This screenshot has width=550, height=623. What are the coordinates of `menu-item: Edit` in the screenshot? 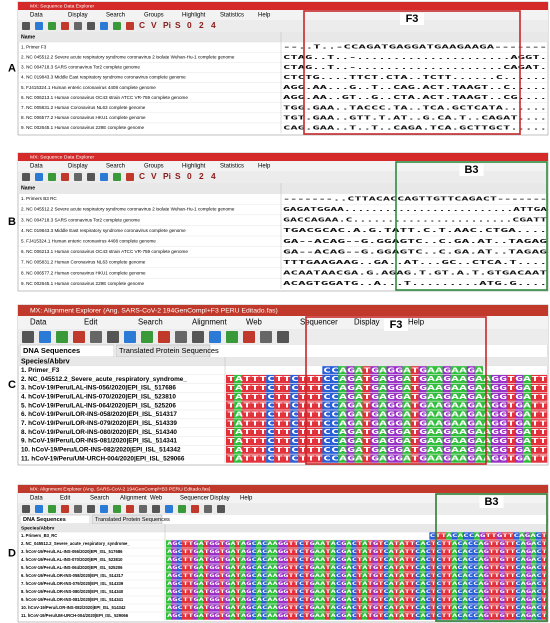 It's located at (91, 322).